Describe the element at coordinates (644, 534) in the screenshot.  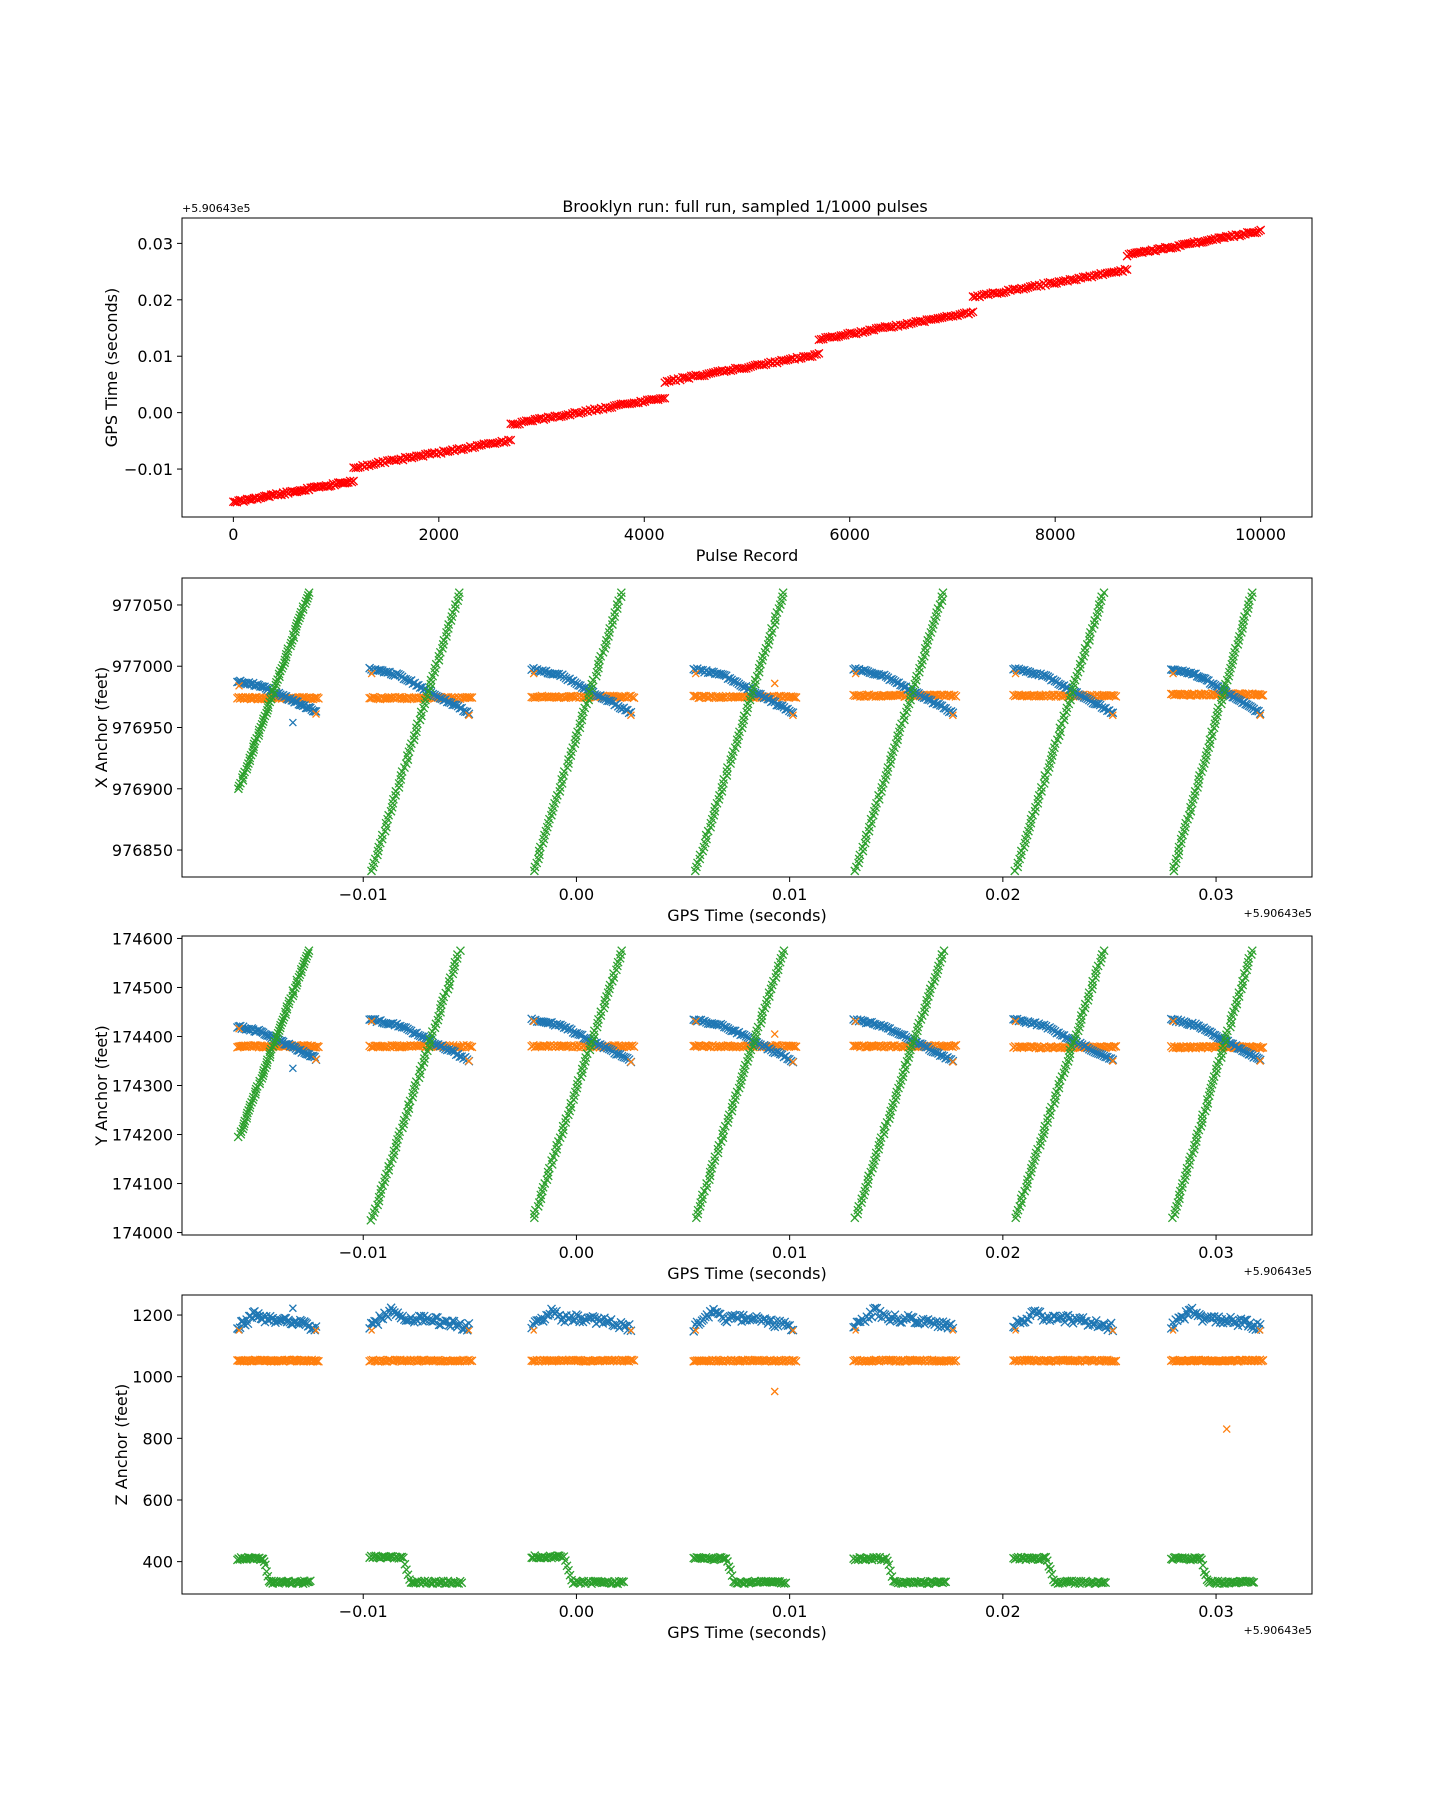
I see `x-tick-label: 4000` at that location.